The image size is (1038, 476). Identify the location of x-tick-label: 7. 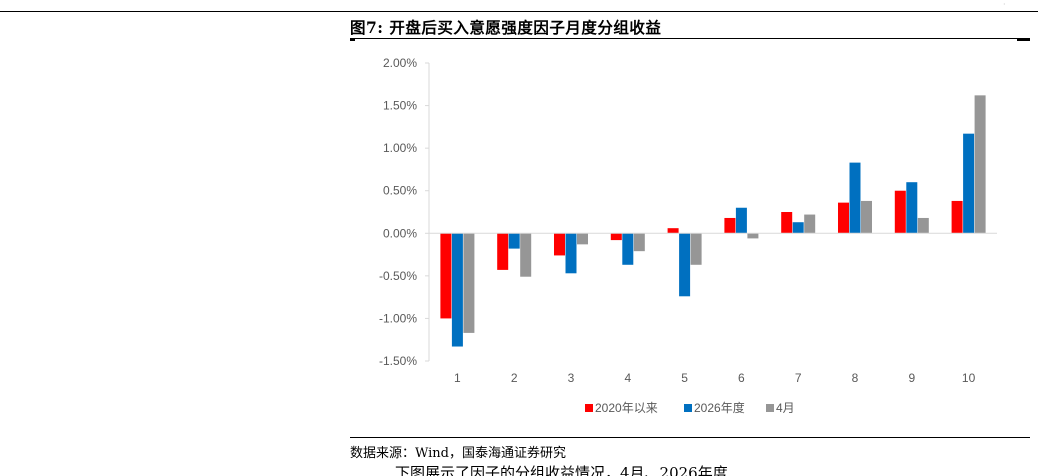
(798, 378).